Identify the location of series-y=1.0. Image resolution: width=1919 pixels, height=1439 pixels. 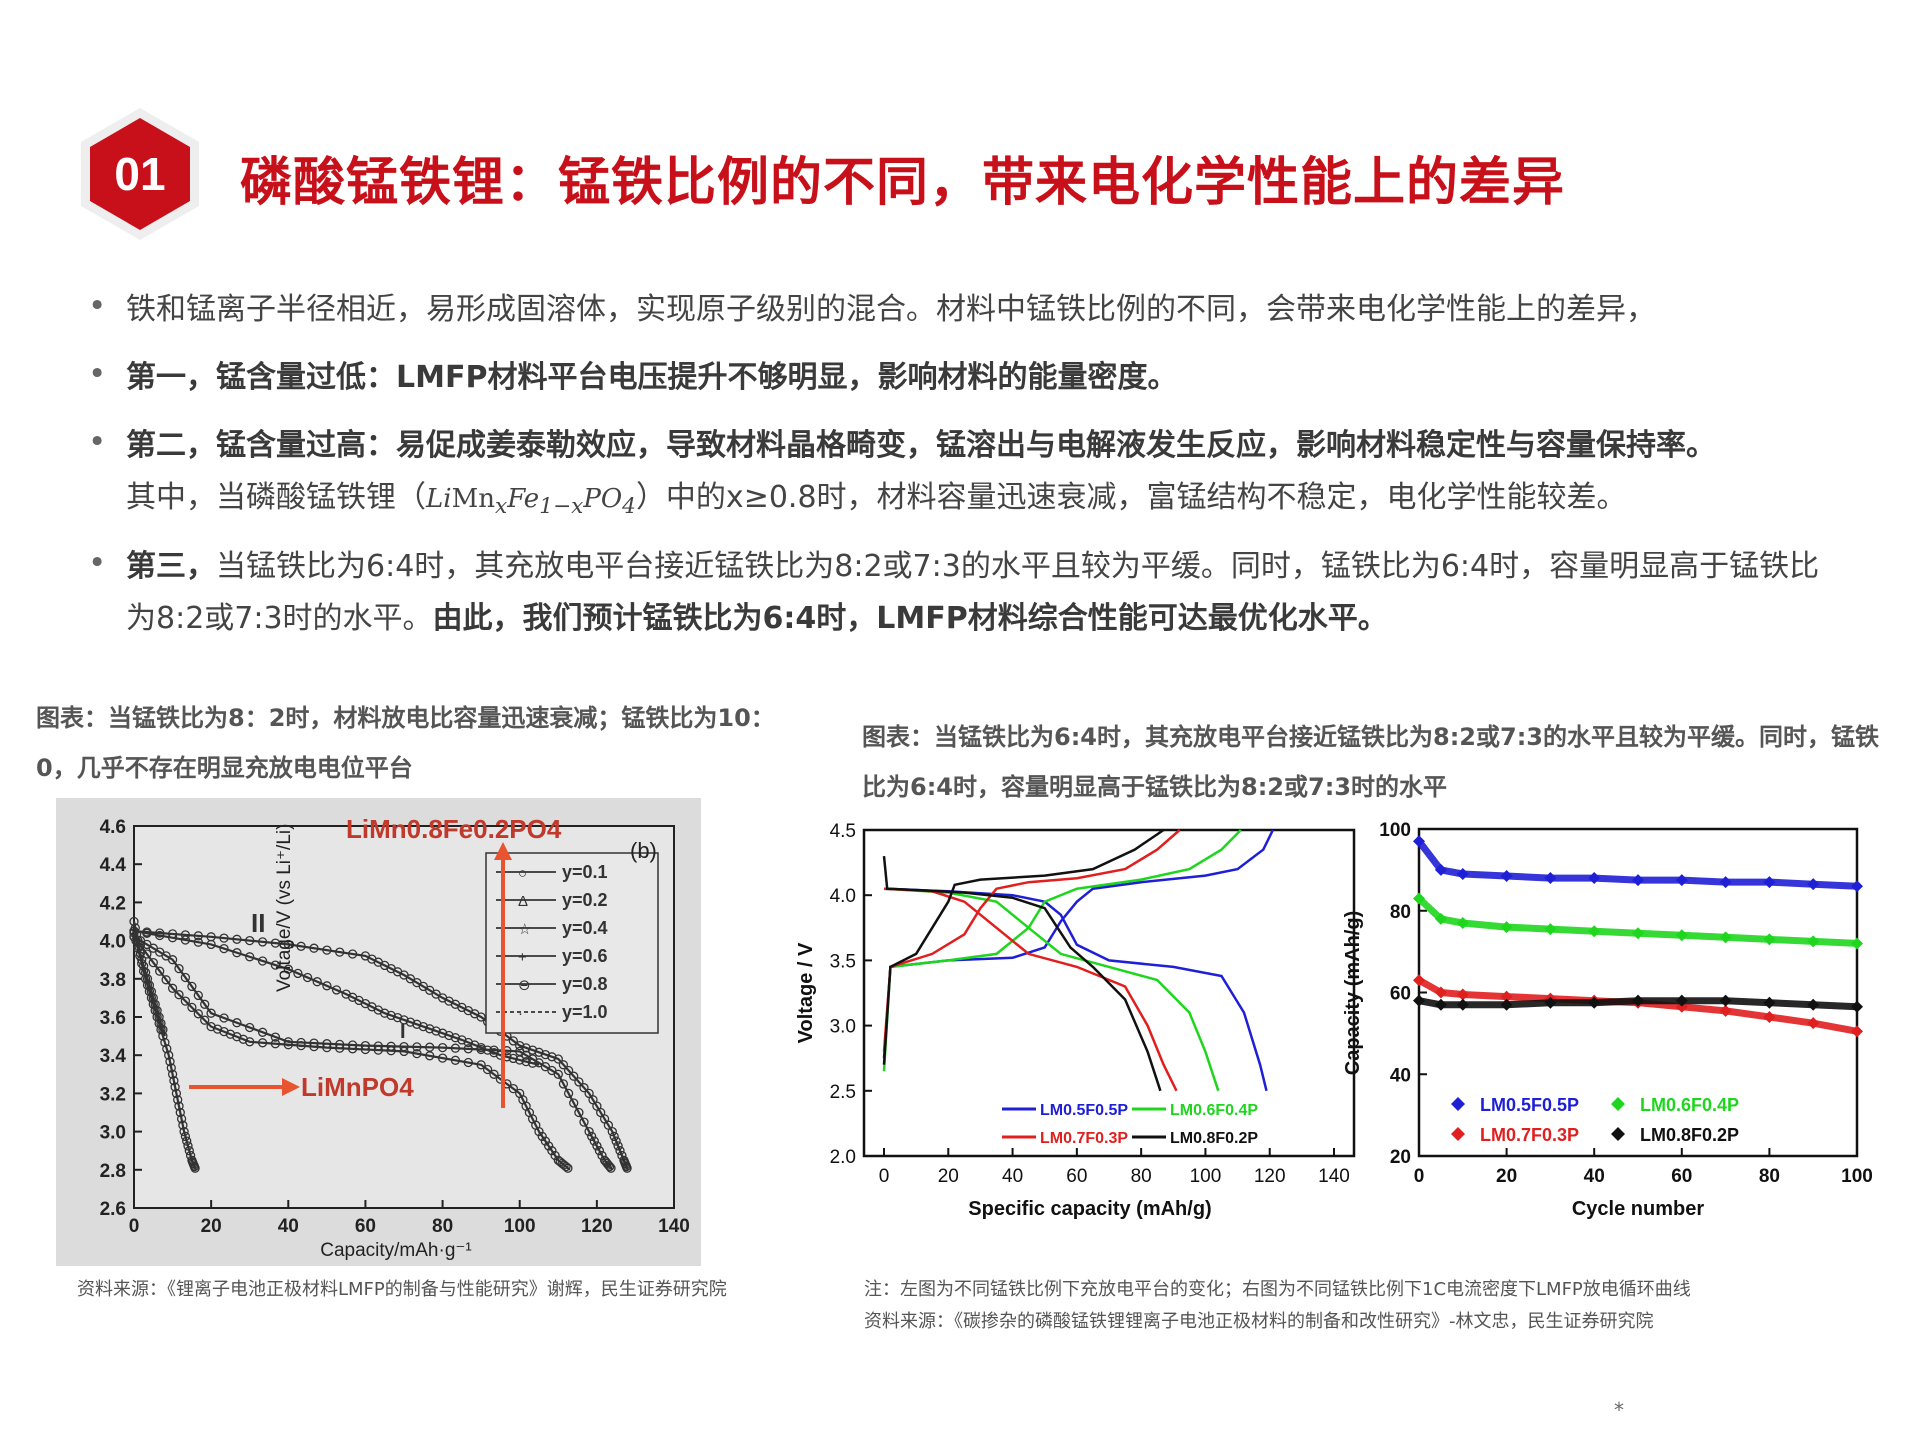
(148, 976).